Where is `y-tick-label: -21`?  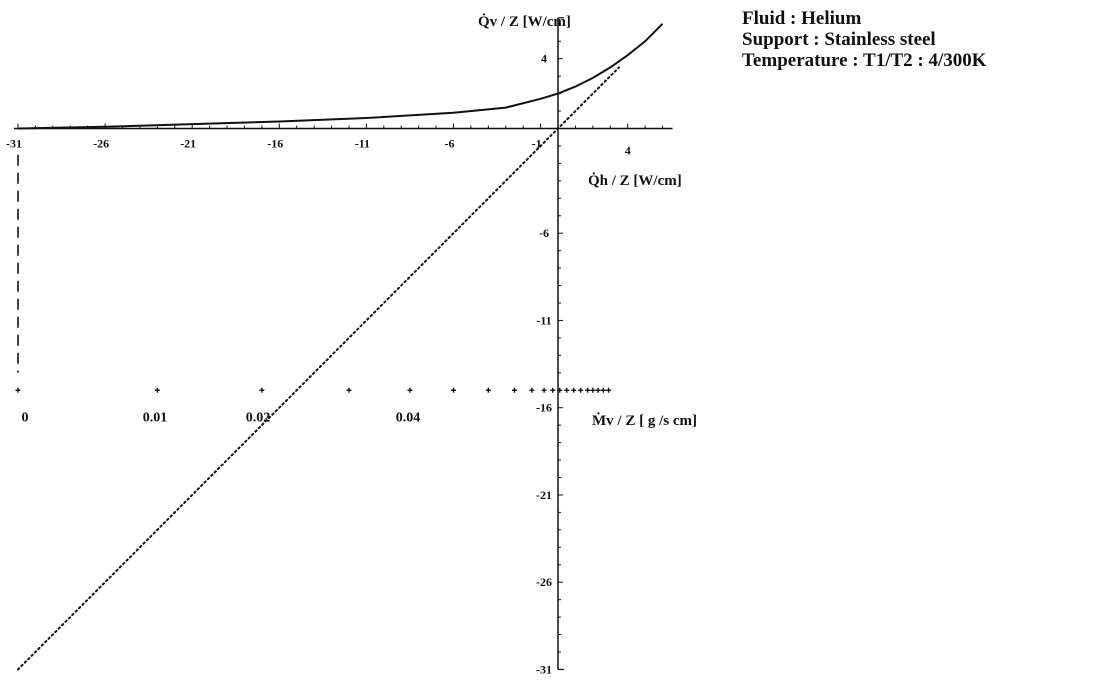
y-tick-label: -21 is located at coordinates (544, 495).